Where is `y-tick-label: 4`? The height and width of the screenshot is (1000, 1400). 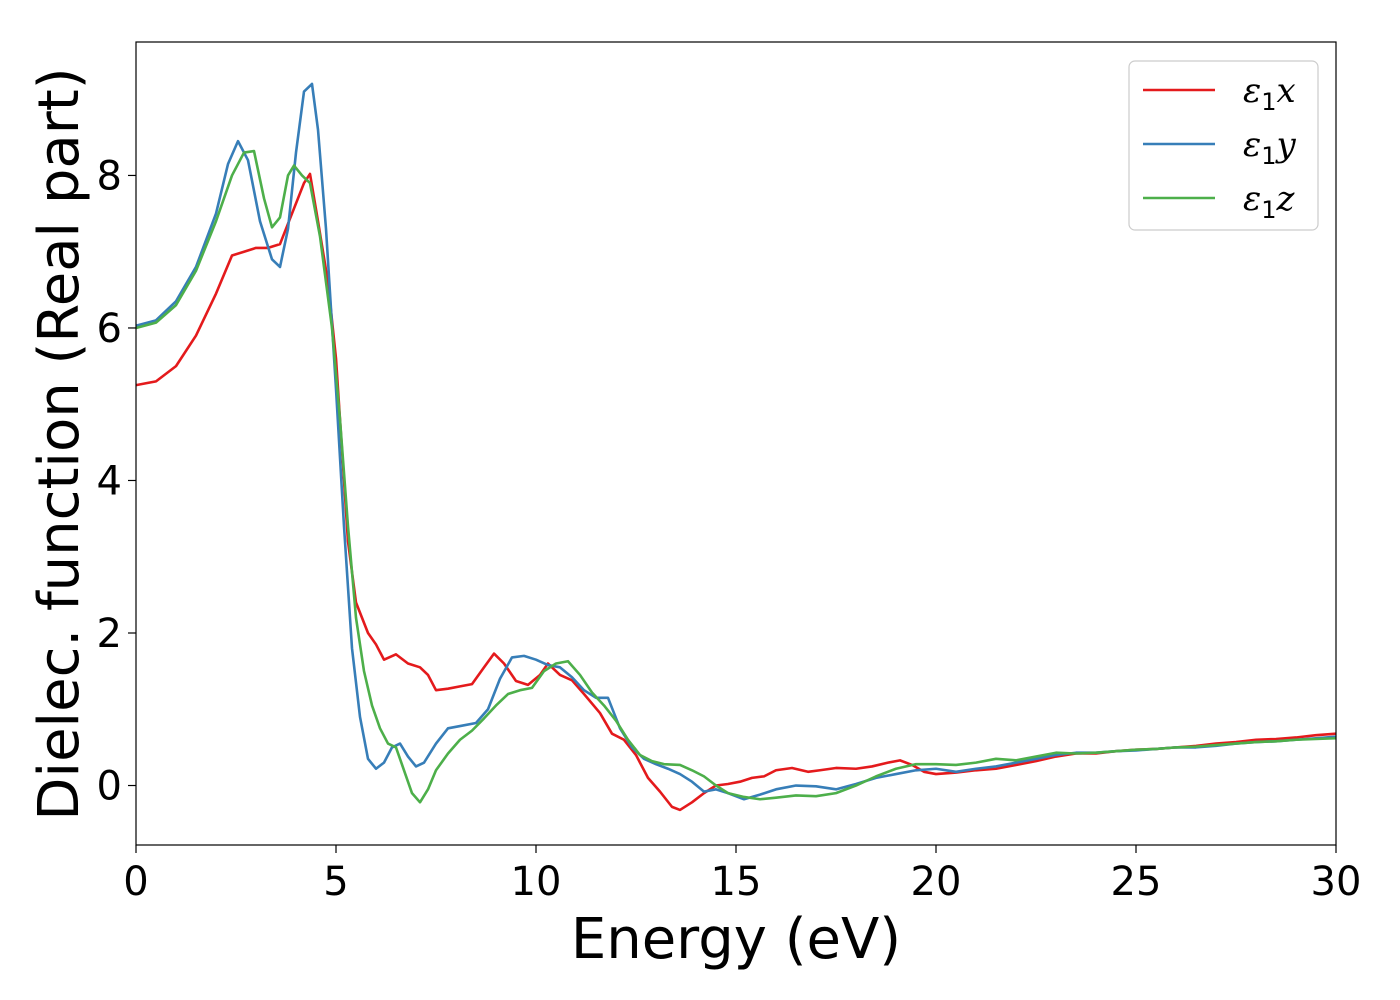
y-tick-label: 4 is located at coordinates (109, 481).